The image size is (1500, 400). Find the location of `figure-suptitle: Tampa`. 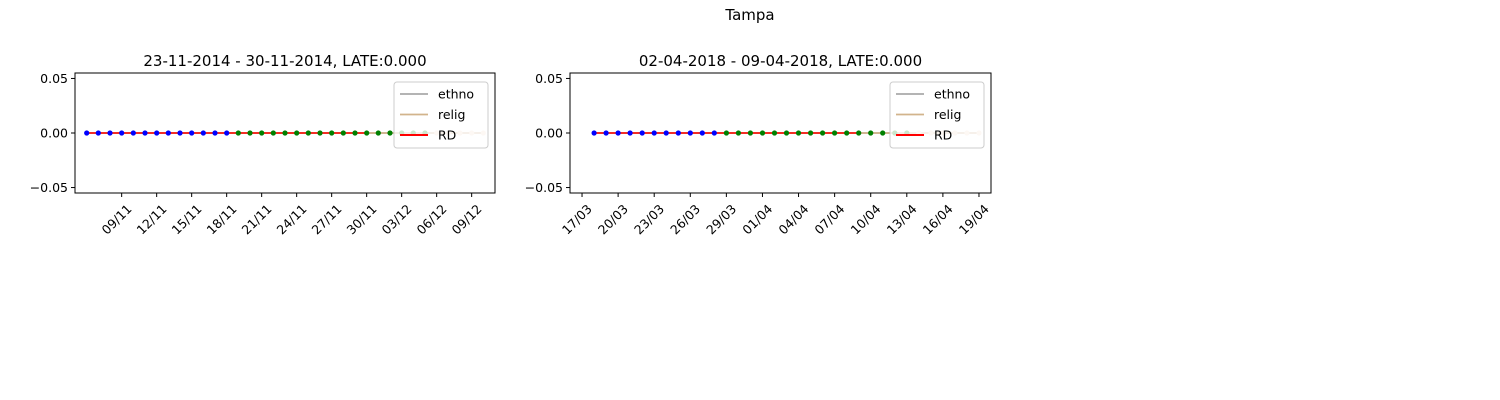

figure-suptitle: Tampa is located at coordinates (749, 15).